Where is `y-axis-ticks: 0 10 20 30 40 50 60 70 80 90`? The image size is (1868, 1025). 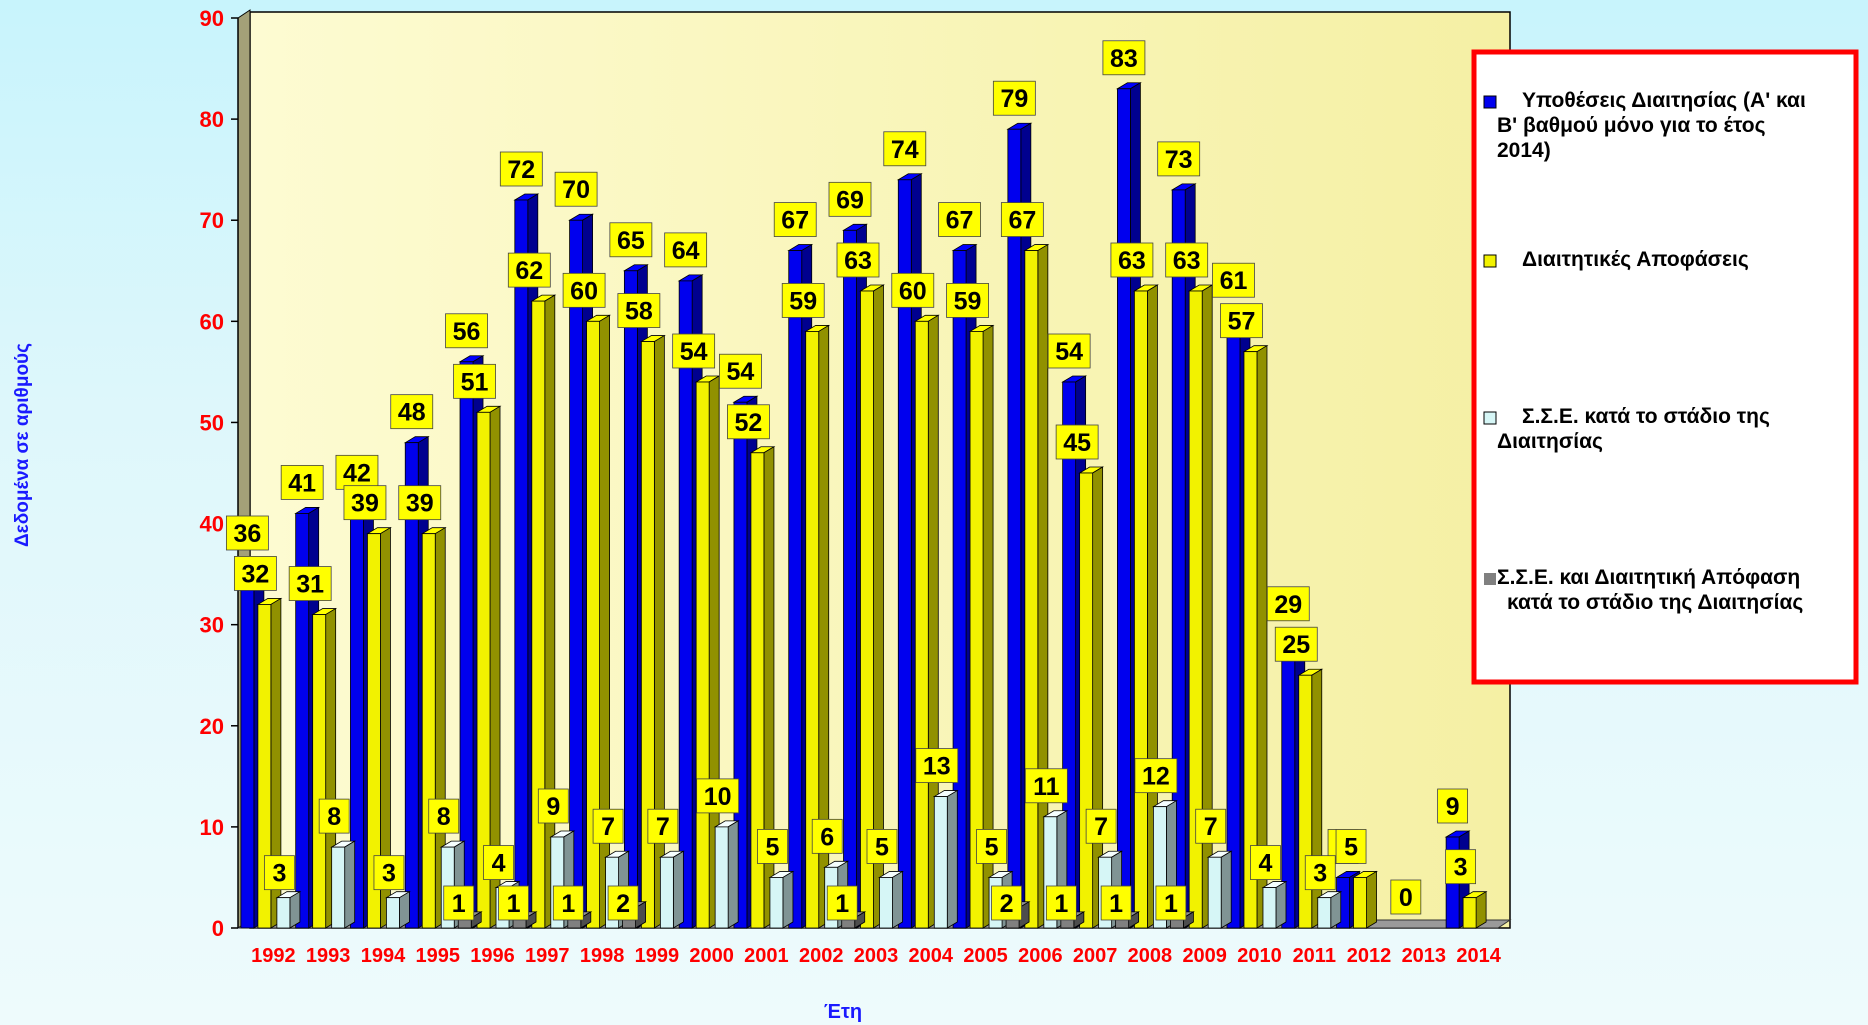
y-axis-ticks: 0 10 20 30 40 50 60 70 80 90 is located at coordinates (219, 473).